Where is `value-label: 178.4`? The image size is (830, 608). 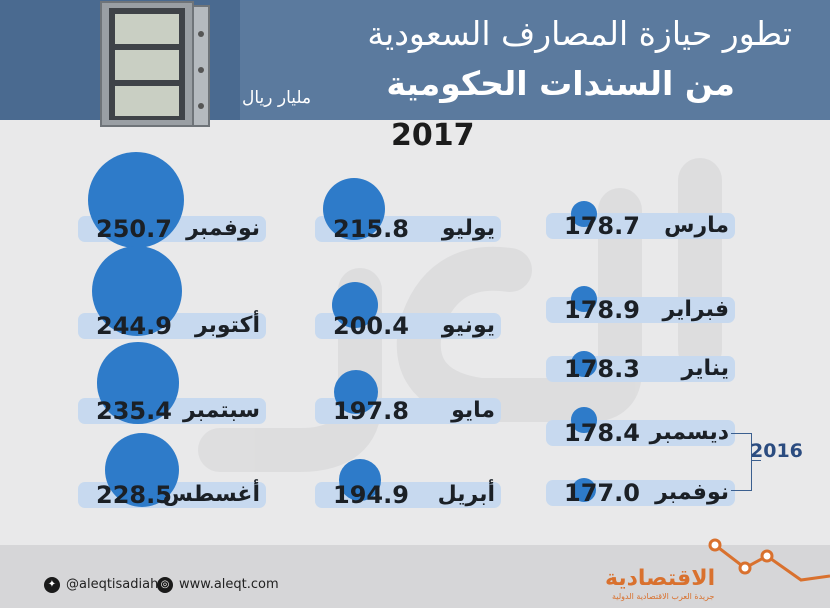 value-label: 178.4 is located at coordinates (602, 433).